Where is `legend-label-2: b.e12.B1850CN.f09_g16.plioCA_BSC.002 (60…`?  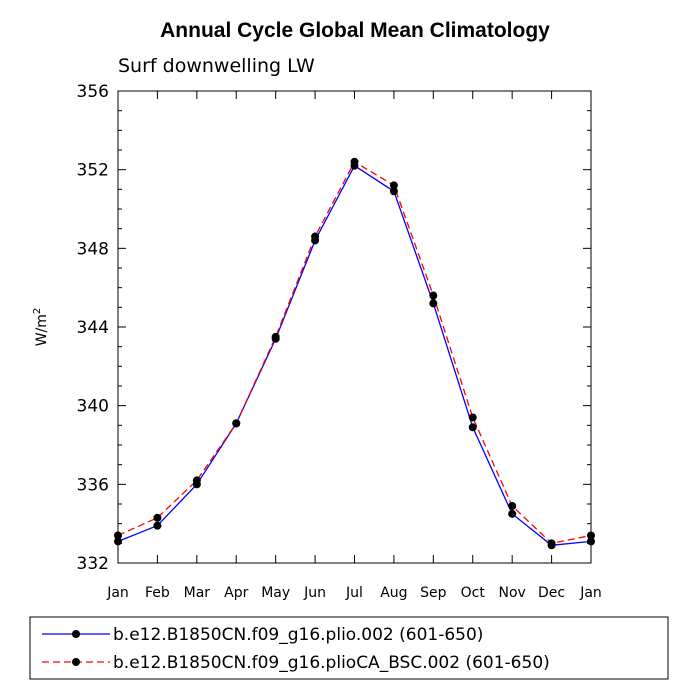
legend-label-2: b.e12.B1850CN.f09_g16.plioCA_BSC.002 (60… is located at coordinates (331, 663).